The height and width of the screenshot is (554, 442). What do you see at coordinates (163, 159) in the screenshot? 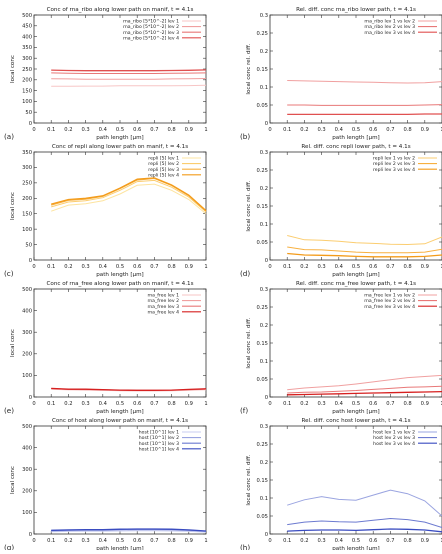
I see `legend-label: repli [5] lev 1` at bounding box center [163, 159].